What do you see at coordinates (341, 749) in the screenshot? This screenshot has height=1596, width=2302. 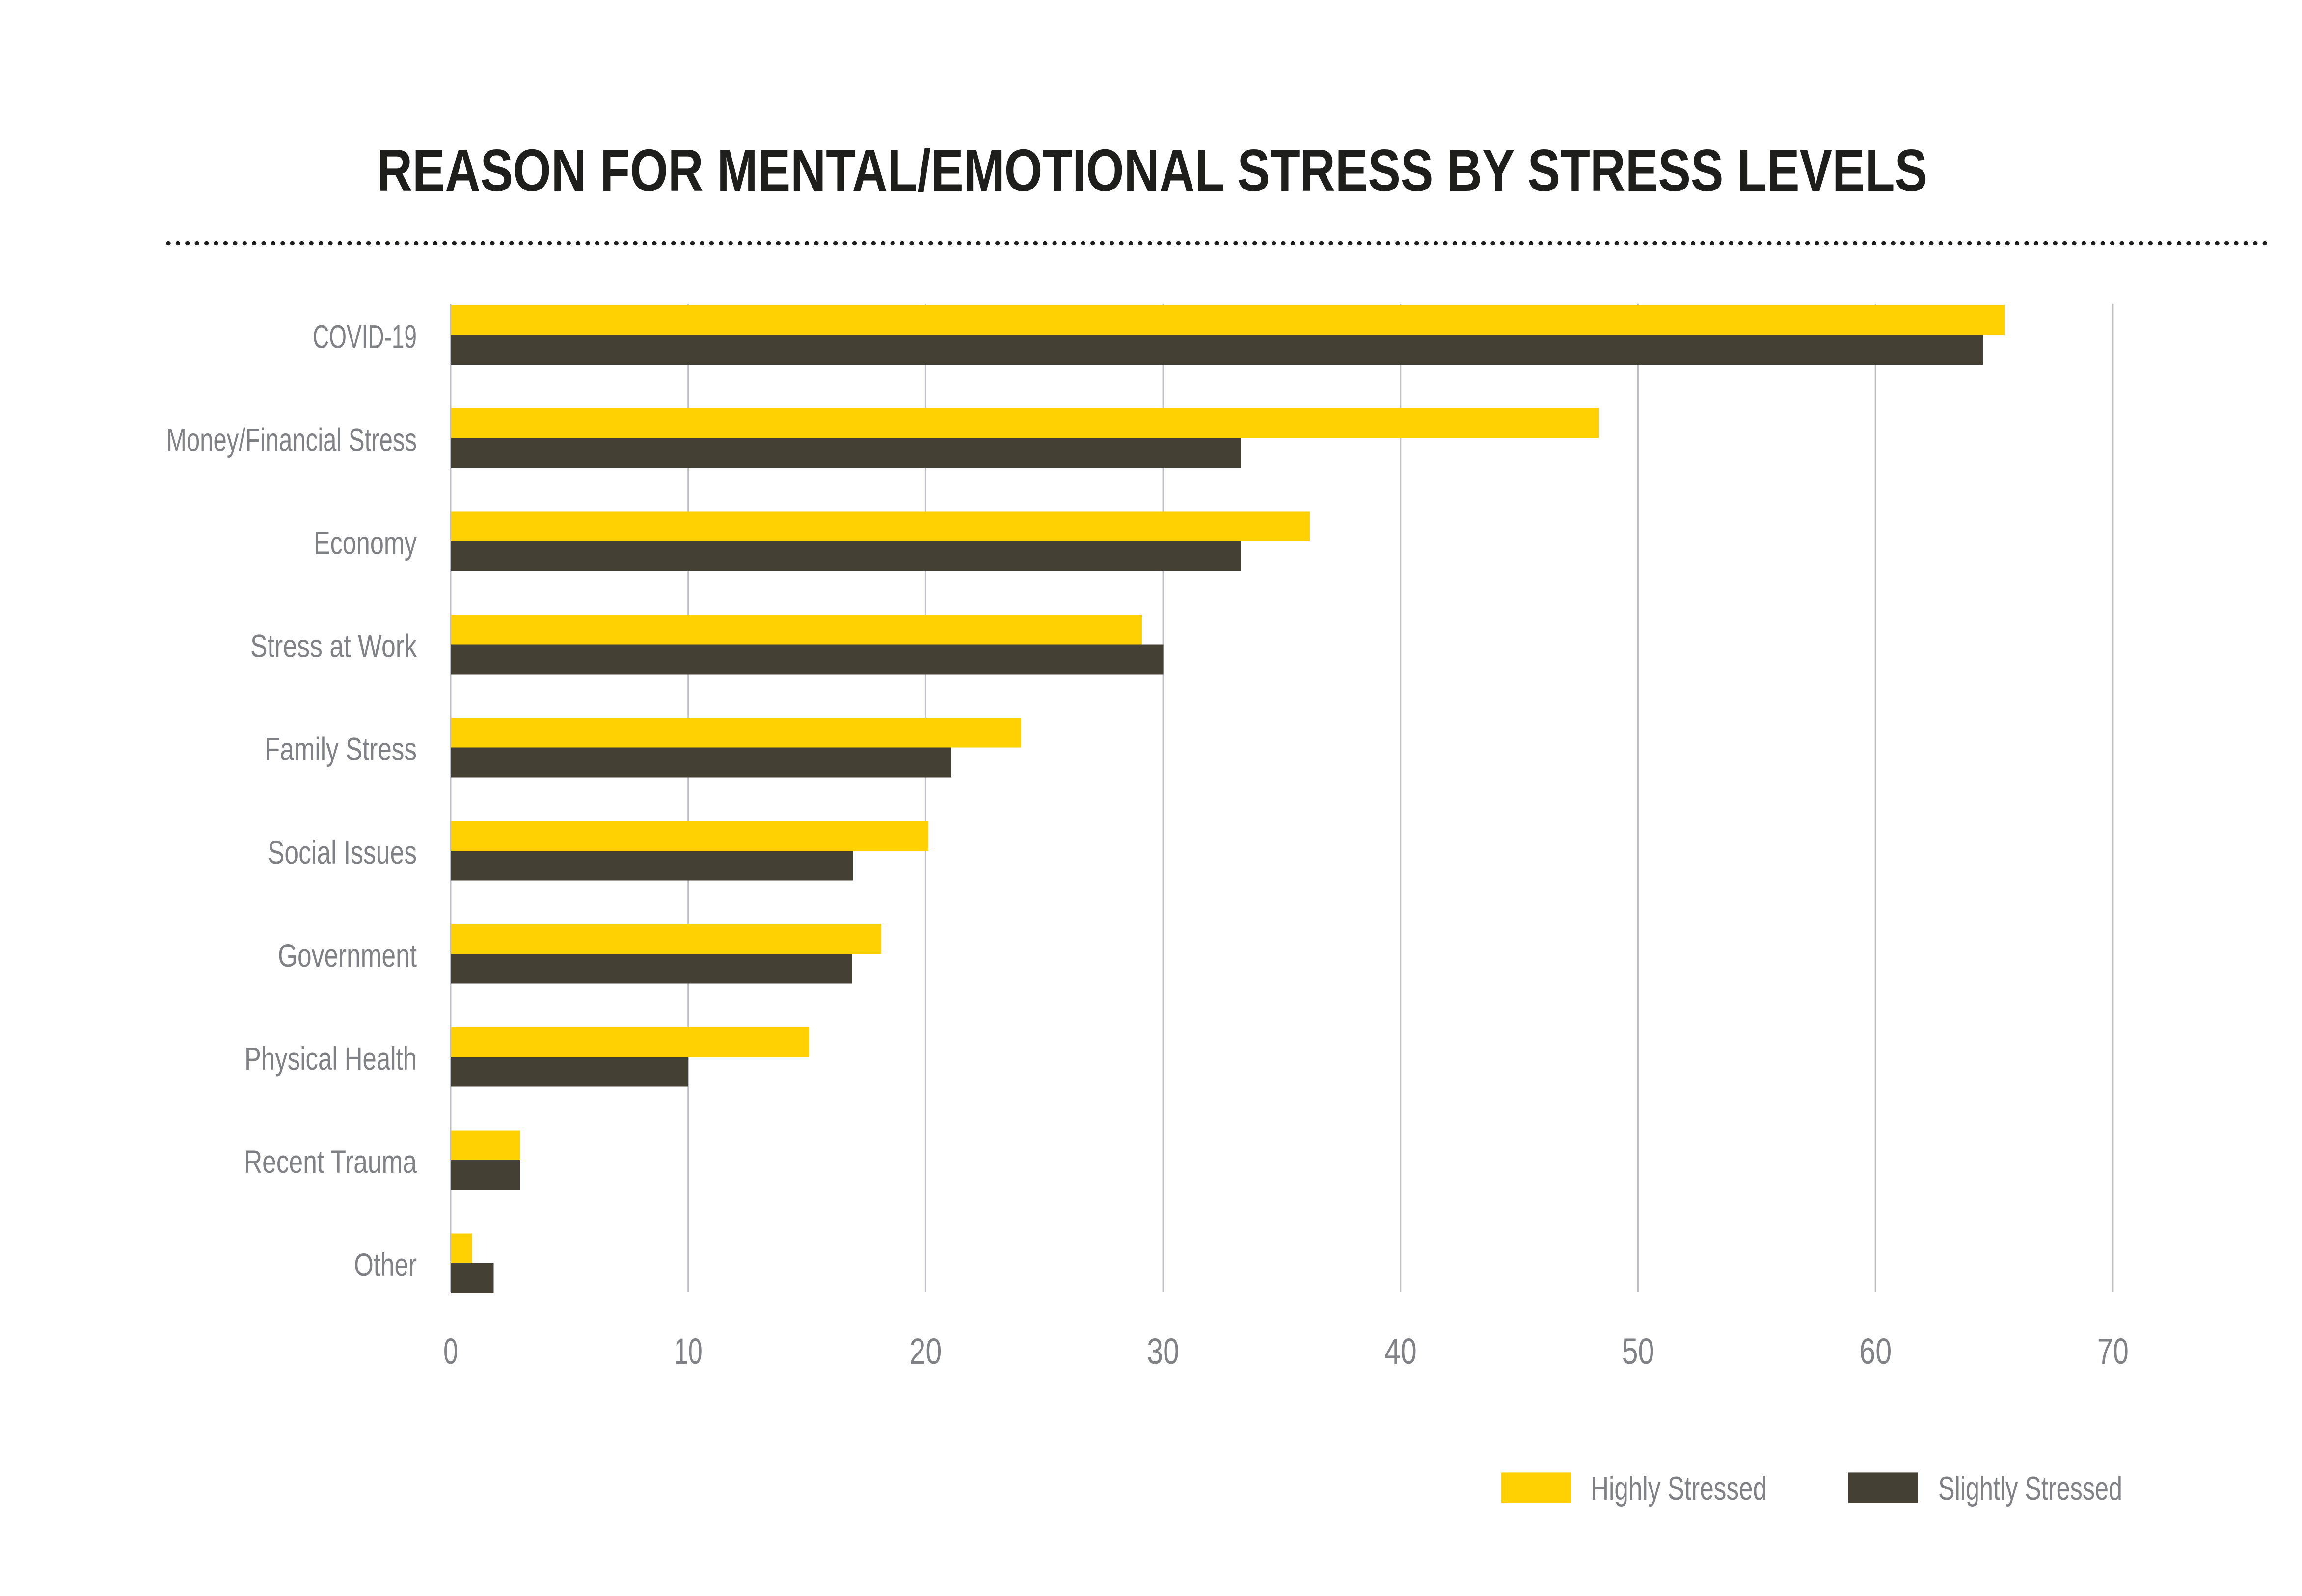 I see `svg-text: Family Stress` at bounding box center [341, 749].